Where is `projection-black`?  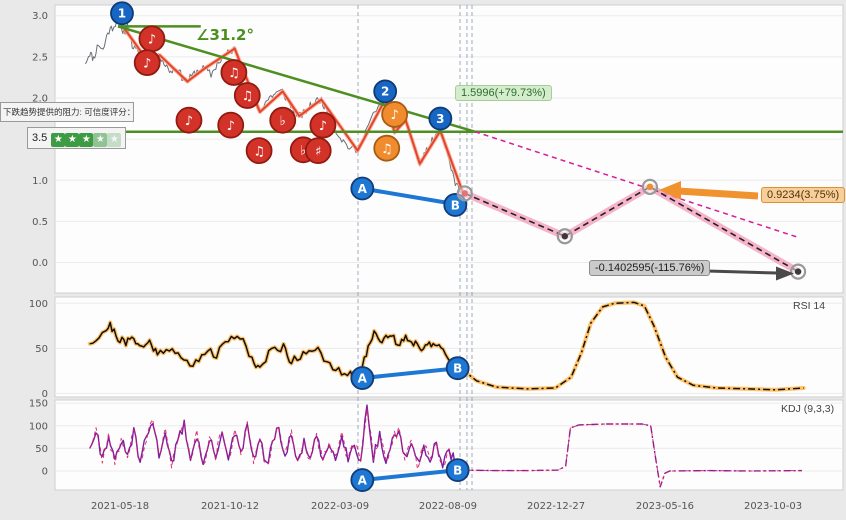
projection-black is located at coordinates (631, 229).